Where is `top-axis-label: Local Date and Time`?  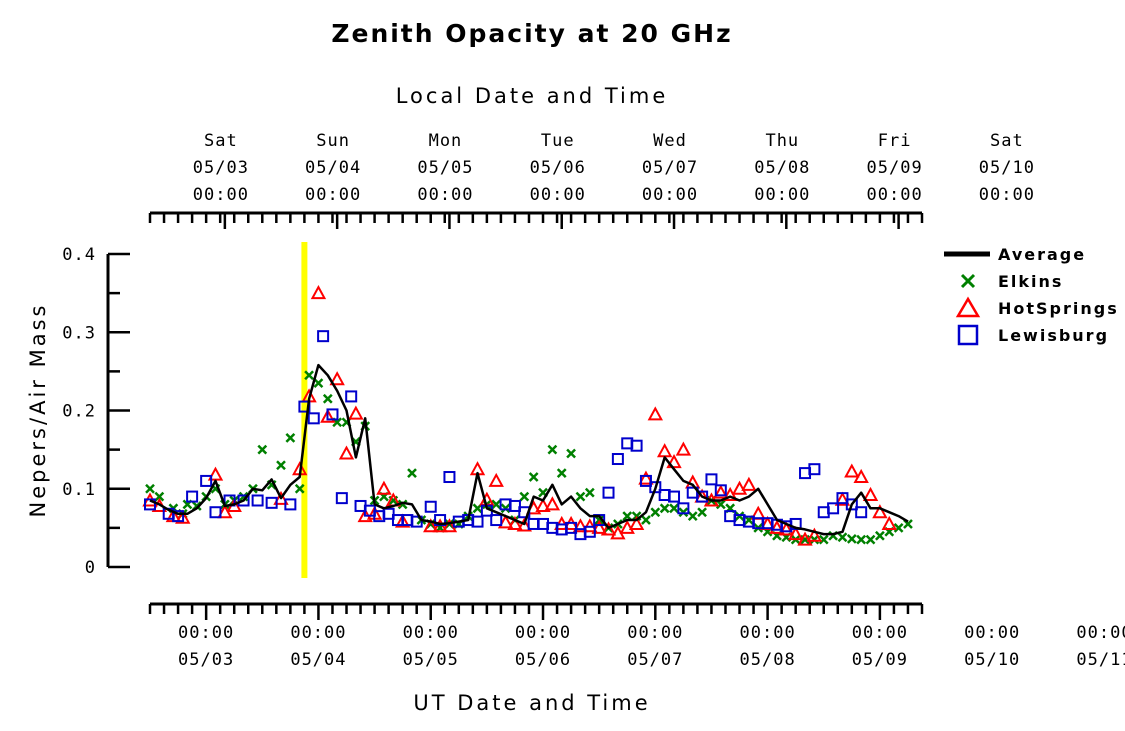
top-axis-label: Local Date and Time is located at coordinates (532, 96).